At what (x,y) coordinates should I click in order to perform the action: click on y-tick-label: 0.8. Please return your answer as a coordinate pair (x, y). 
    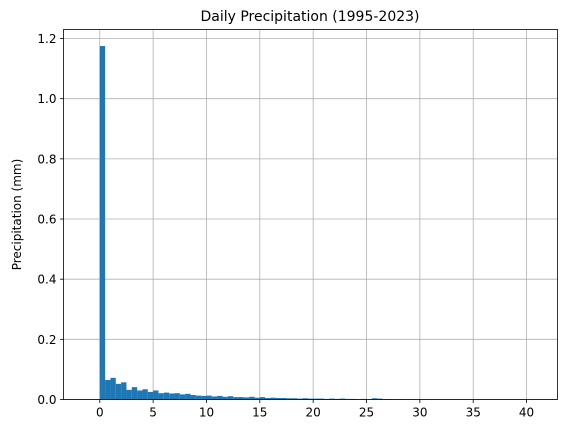
    Looking at the image, I should click on (46, 159).